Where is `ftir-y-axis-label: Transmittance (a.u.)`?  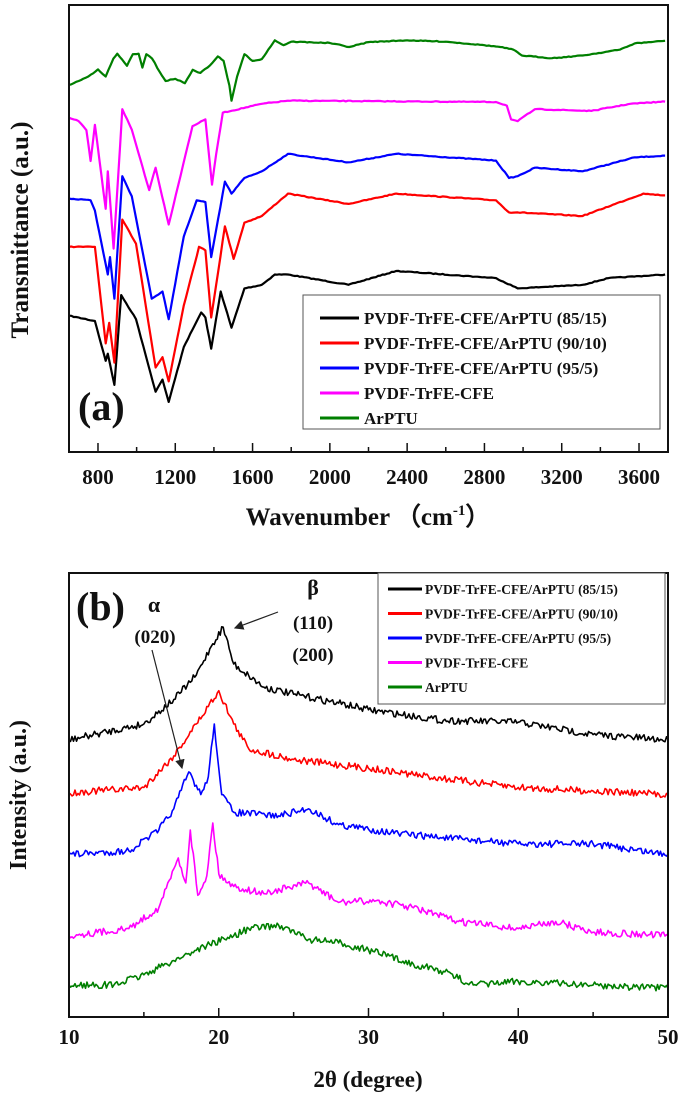 ftir-y-axis-label: Transmittance (a.u.) is located at coordinates (20, 230).